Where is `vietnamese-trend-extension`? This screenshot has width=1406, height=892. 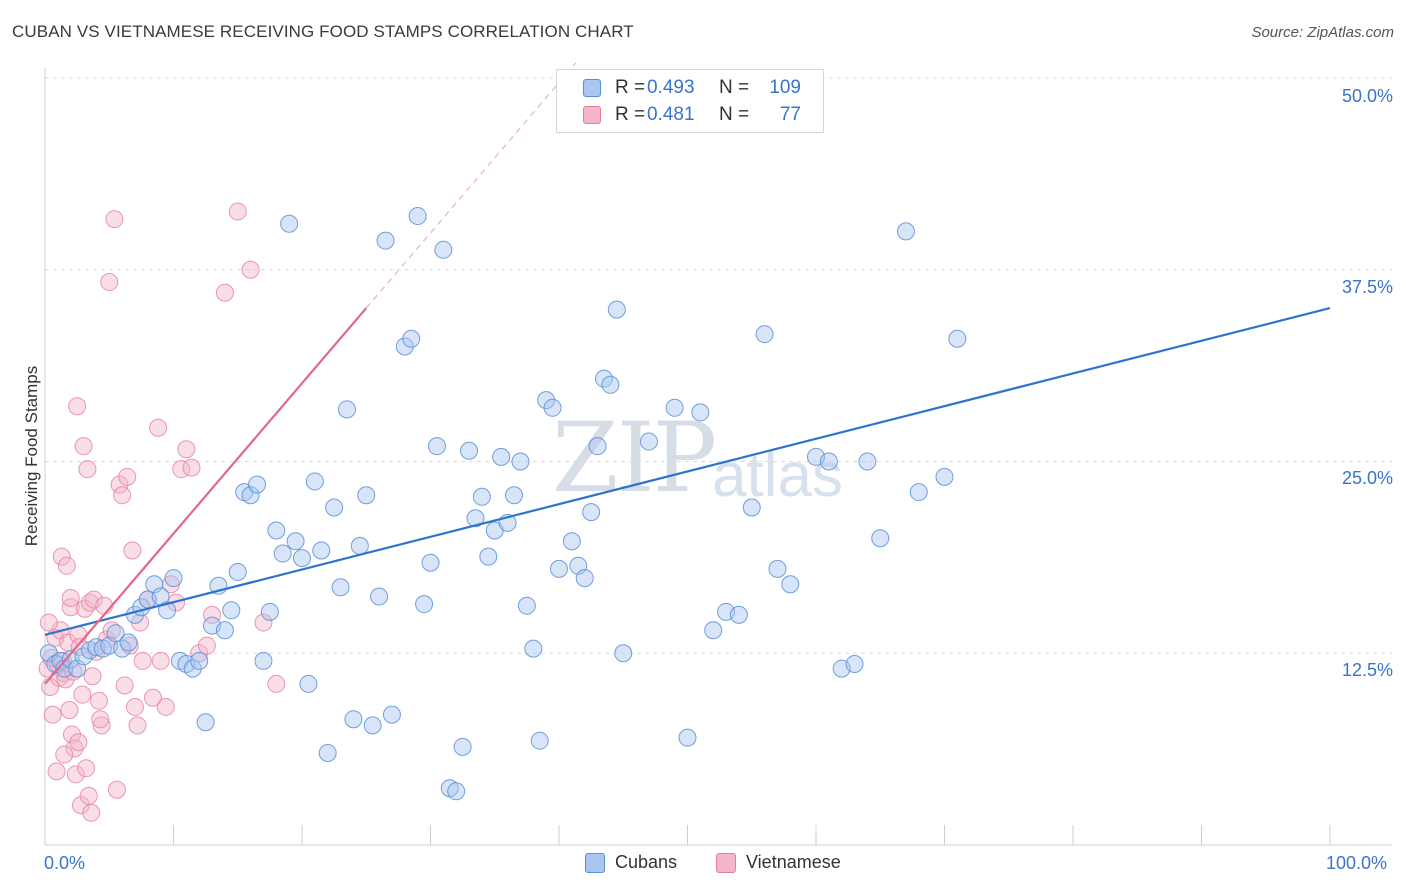
vietnamese-trend-extension is located at coordinates (471, 185).